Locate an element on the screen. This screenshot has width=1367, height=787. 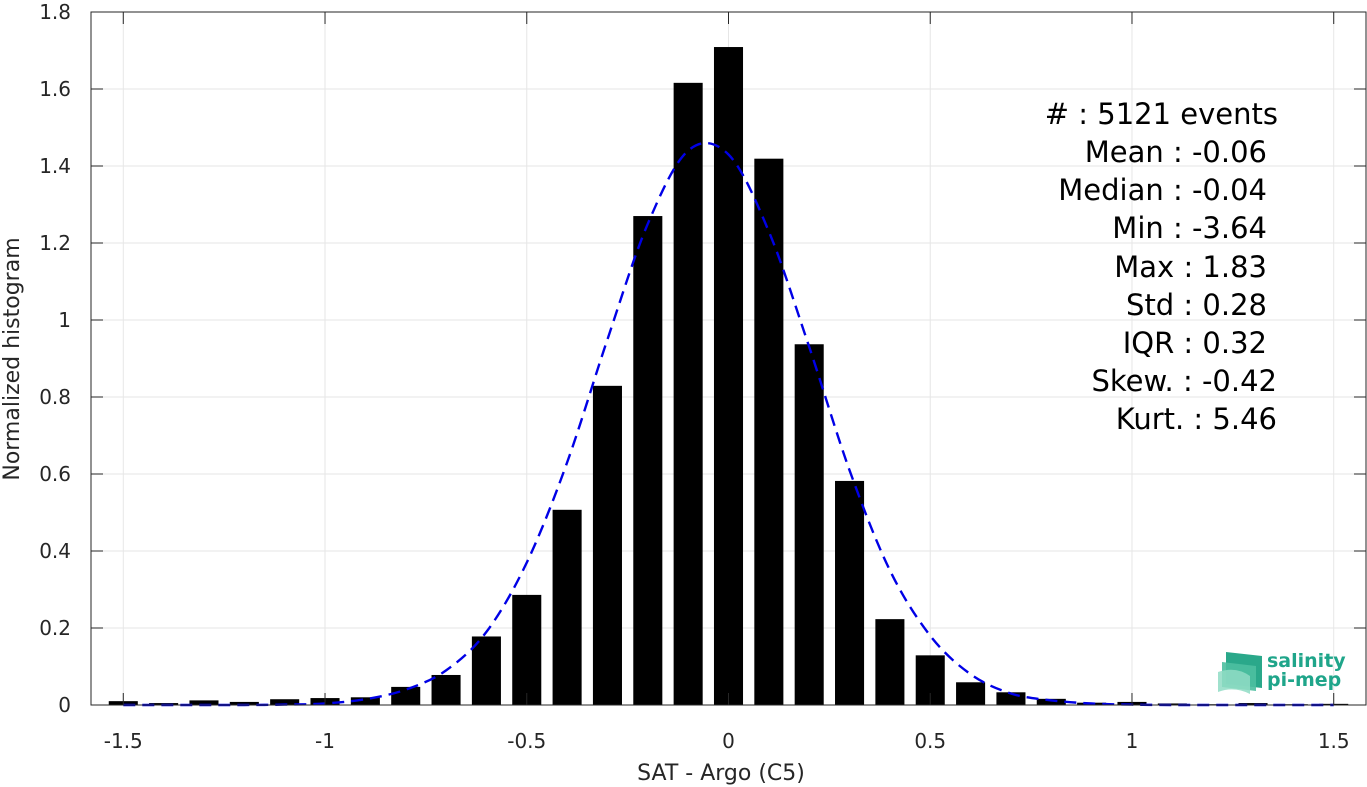
y-axis-label: Normalized histogram is located at coordinates (12, 358).